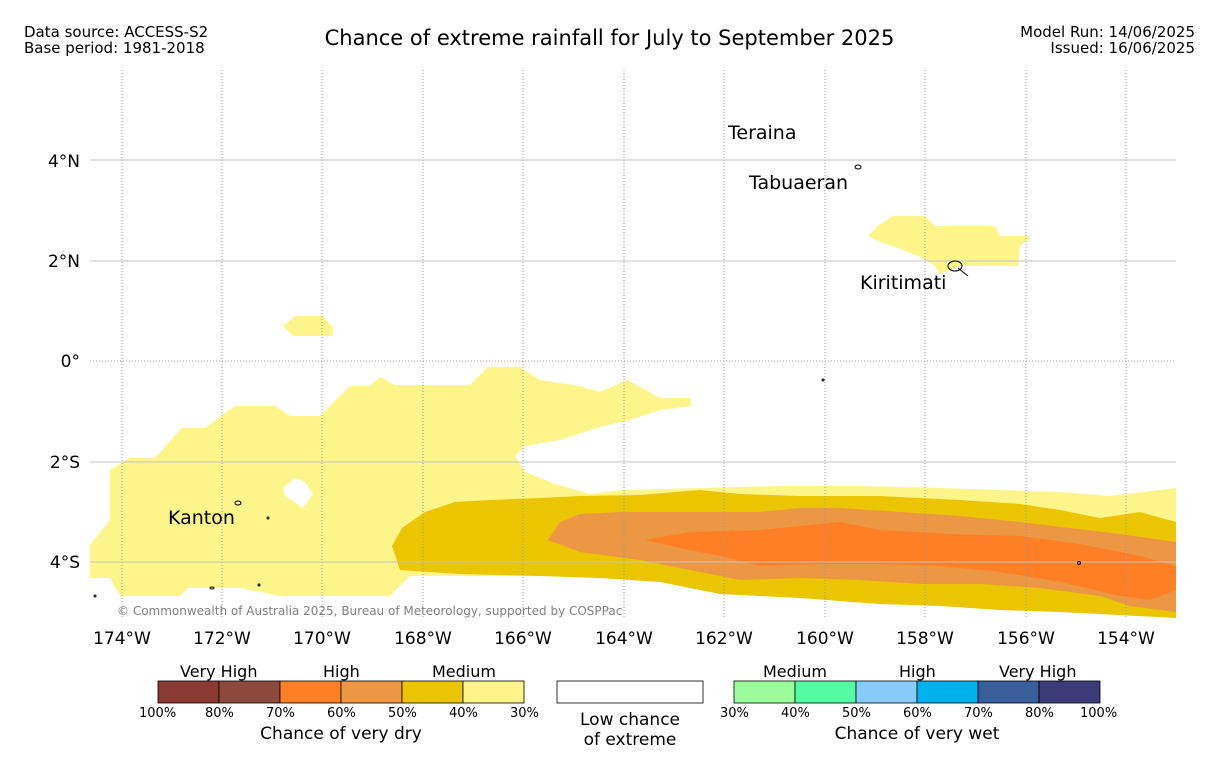  Describe the element at coordinates (65, 463) in the screenshot. I see `lat-tick-label: 2°S` at that location.